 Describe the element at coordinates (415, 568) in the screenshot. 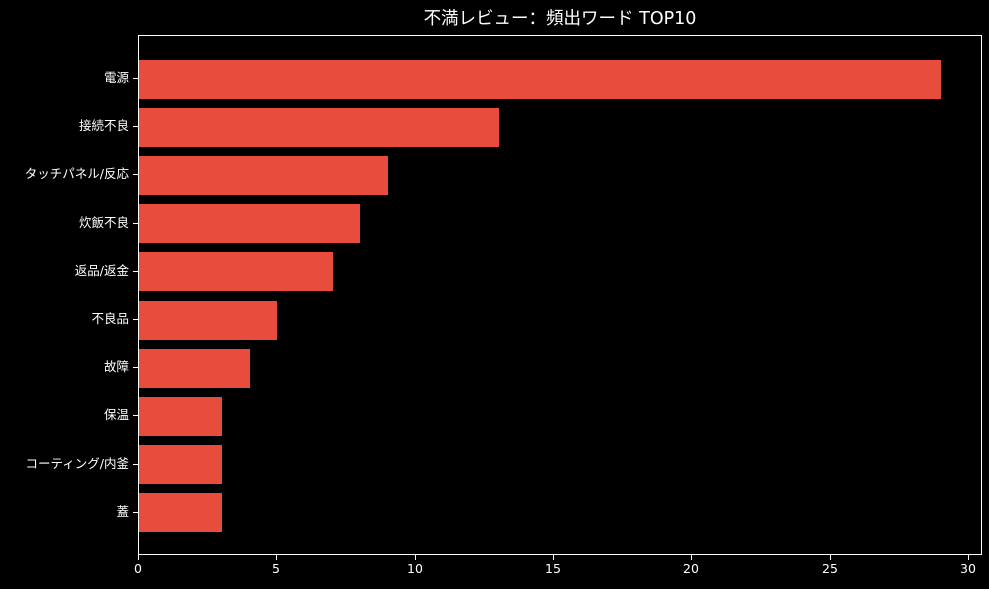

I see `x-tick-label: 10` at that location.